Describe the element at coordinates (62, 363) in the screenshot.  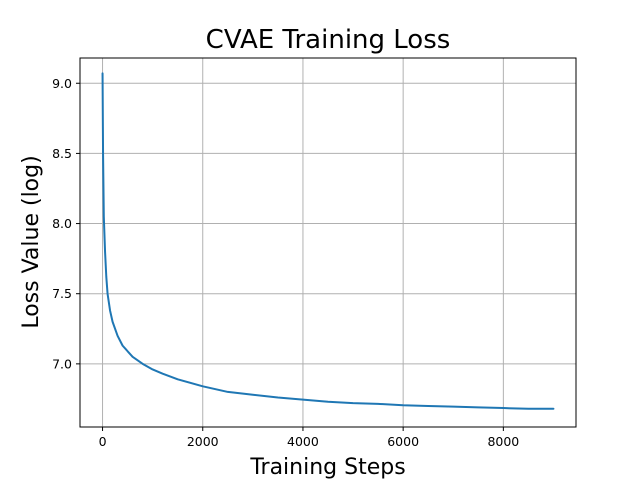
I see `y-tick-label: 7.0` at that location.